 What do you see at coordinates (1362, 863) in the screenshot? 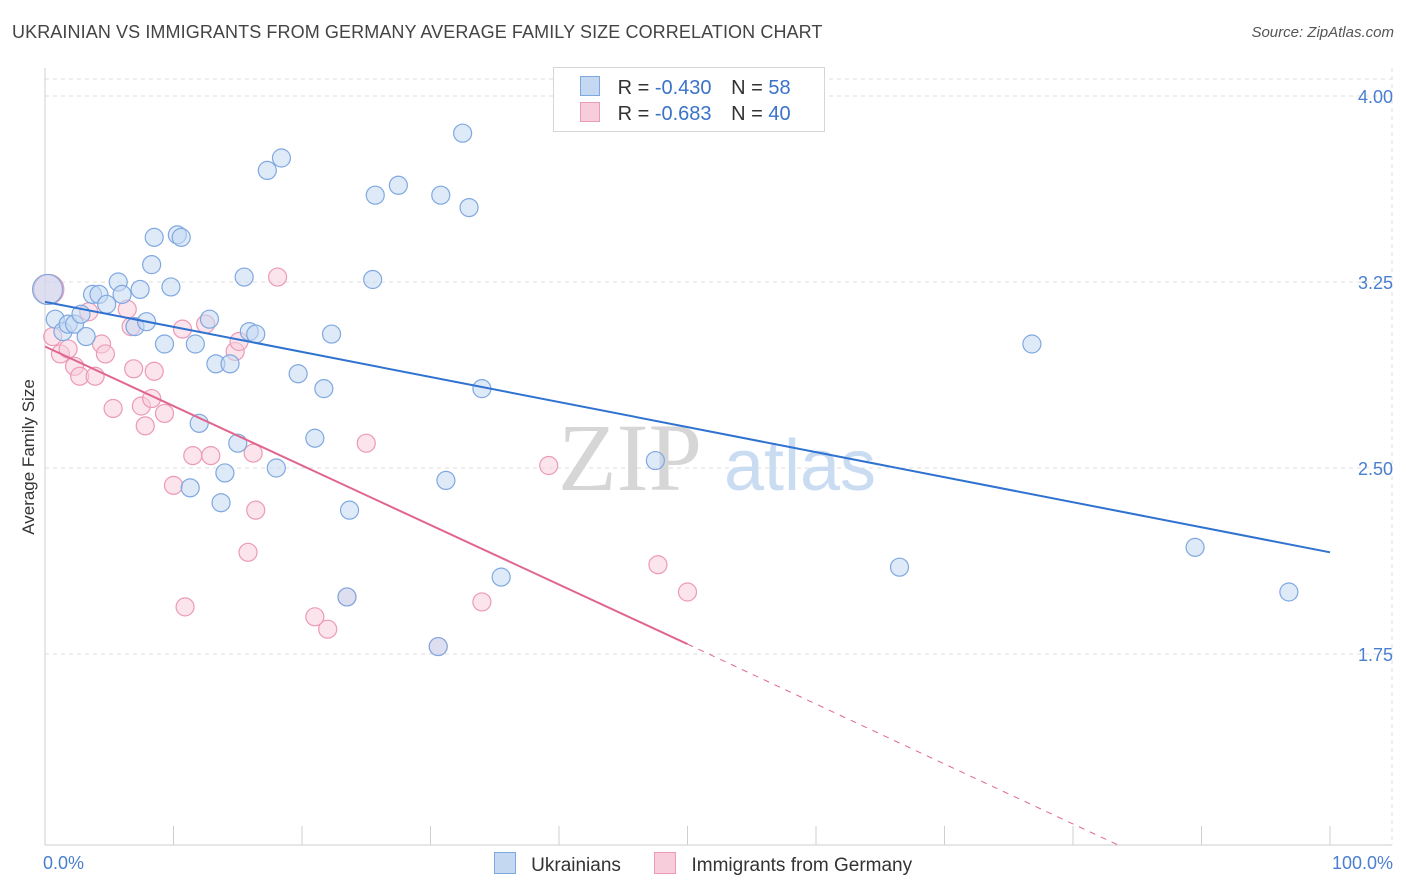
I see `x-tick-label-max: 100.0%` at bounding box center [1362, 863].